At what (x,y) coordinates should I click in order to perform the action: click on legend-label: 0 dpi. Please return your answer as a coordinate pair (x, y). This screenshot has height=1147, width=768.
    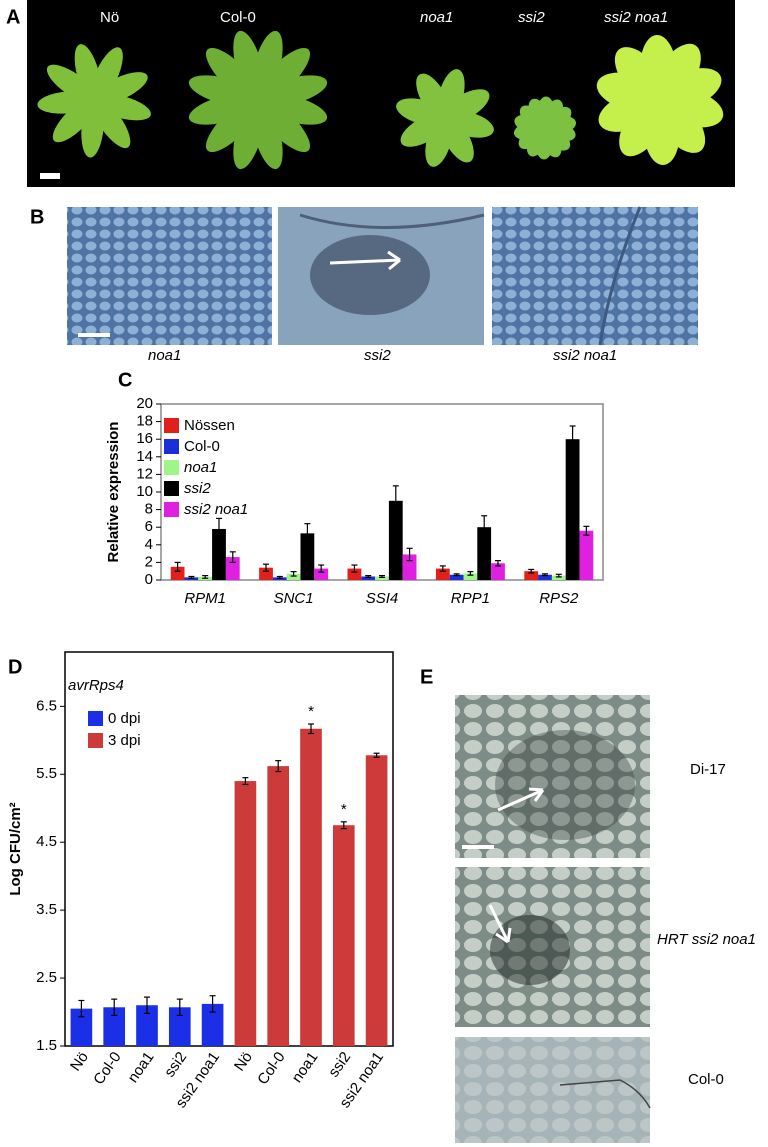
    Looking at the image, I should click on (124, 718).